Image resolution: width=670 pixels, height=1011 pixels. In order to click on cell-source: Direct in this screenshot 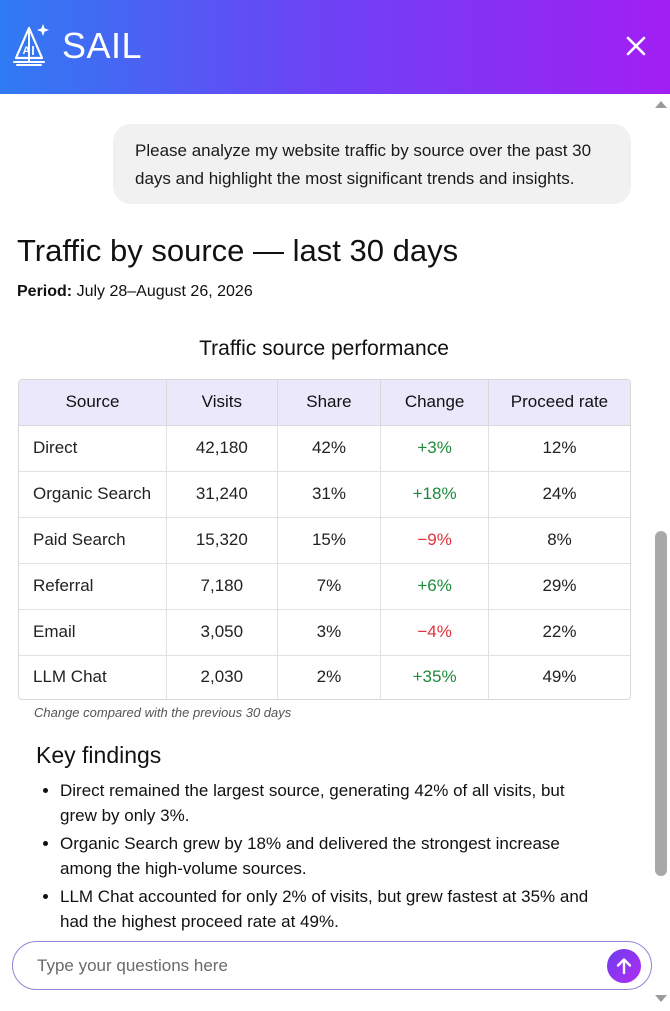, I will do `click(93, 448)`.